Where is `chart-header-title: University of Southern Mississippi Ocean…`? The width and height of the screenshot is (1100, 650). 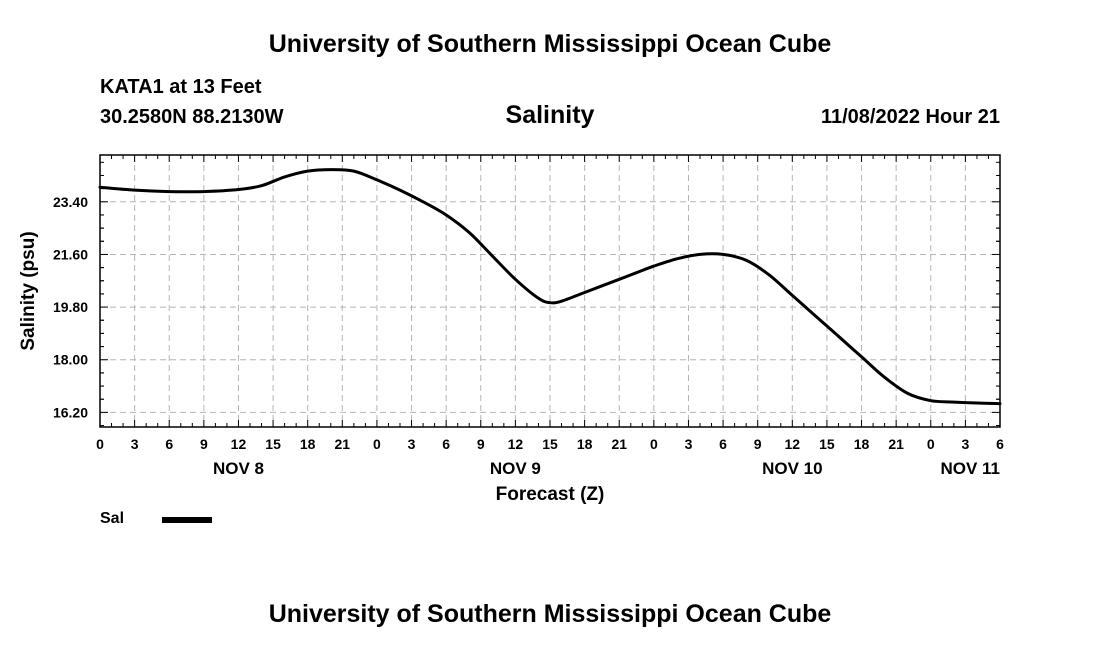
chart-header-title: University of Southern Mississippi Ocean… is located at coordinates (550, 44).